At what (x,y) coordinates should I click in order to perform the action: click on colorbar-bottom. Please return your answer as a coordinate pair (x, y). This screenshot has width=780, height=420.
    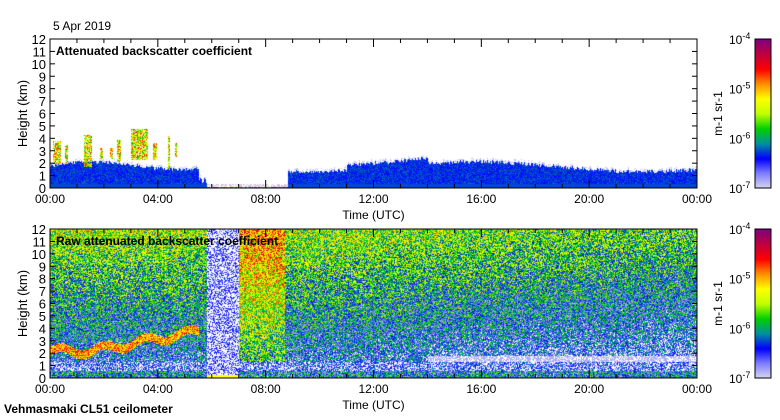
    Looking at the image, I should click on (763, 303).